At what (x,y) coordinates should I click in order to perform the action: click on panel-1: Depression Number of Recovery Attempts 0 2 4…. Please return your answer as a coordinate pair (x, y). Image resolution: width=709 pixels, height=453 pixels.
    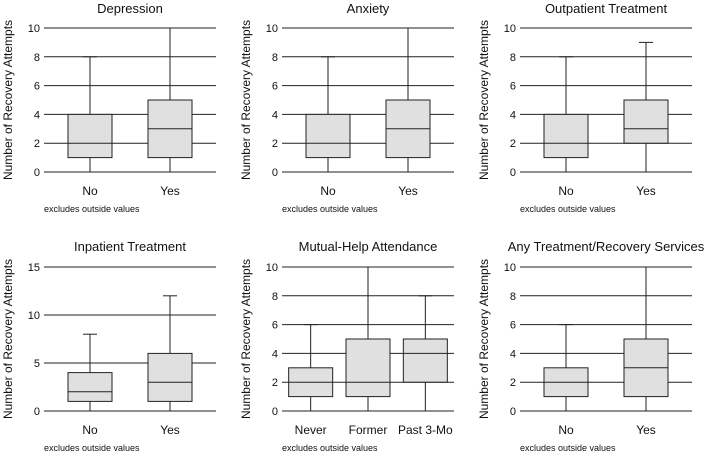
    Looking at the image, I should click on (108, 107).